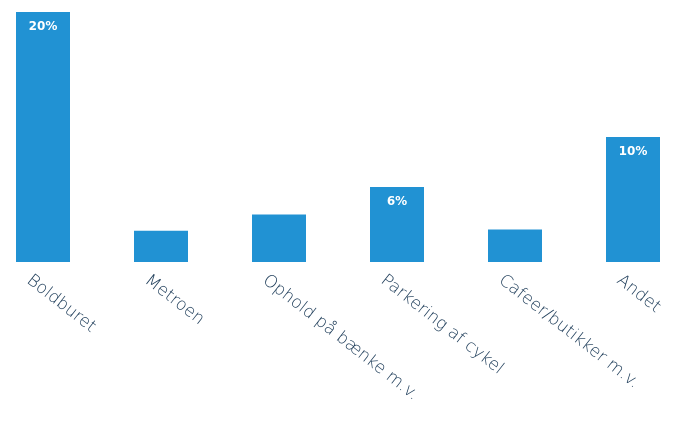 The image size is (683, 434). I want to click on x-tick-label: Parkering af cykel, so click(442, 324).